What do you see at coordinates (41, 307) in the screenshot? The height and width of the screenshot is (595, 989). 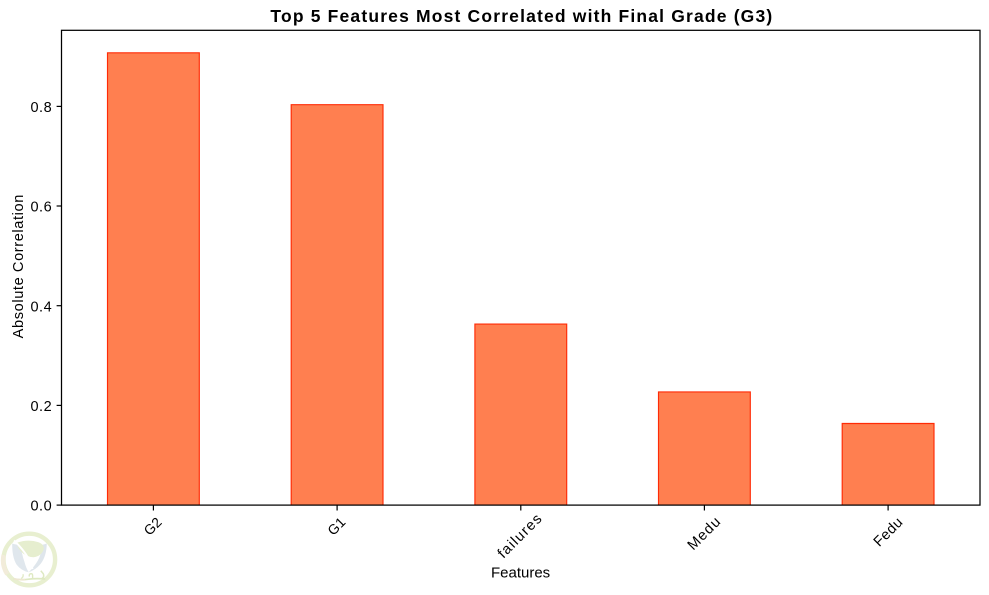 I see `svg-text: 0.4` at bounding box center [41, 307].